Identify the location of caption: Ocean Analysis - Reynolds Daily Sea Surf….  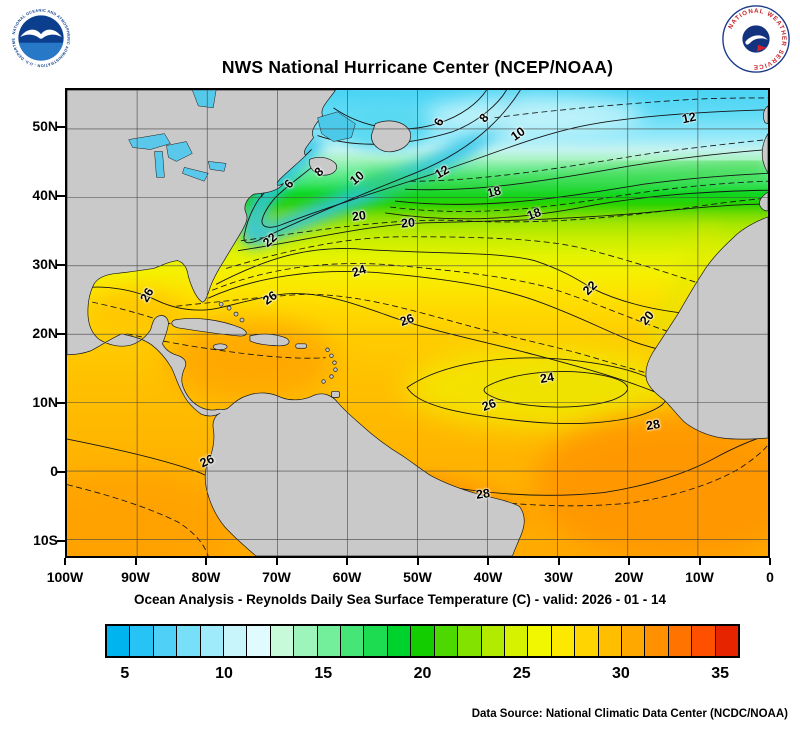
(400, 599).